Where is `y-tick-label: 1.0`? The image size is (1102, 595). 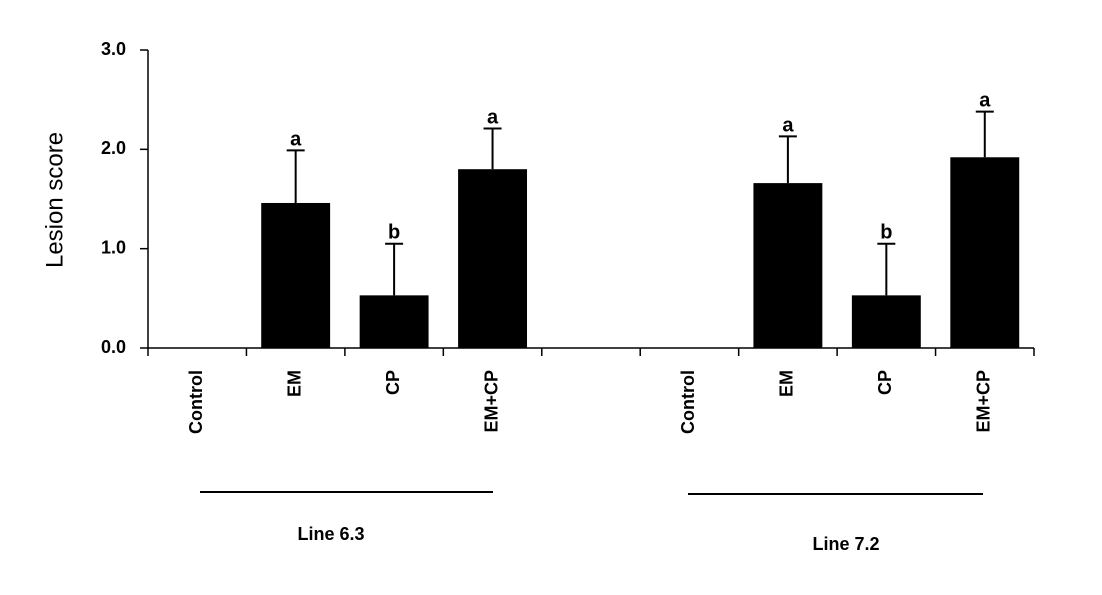
y-tick-label: 1.0 is located at coordinates (113, 247).